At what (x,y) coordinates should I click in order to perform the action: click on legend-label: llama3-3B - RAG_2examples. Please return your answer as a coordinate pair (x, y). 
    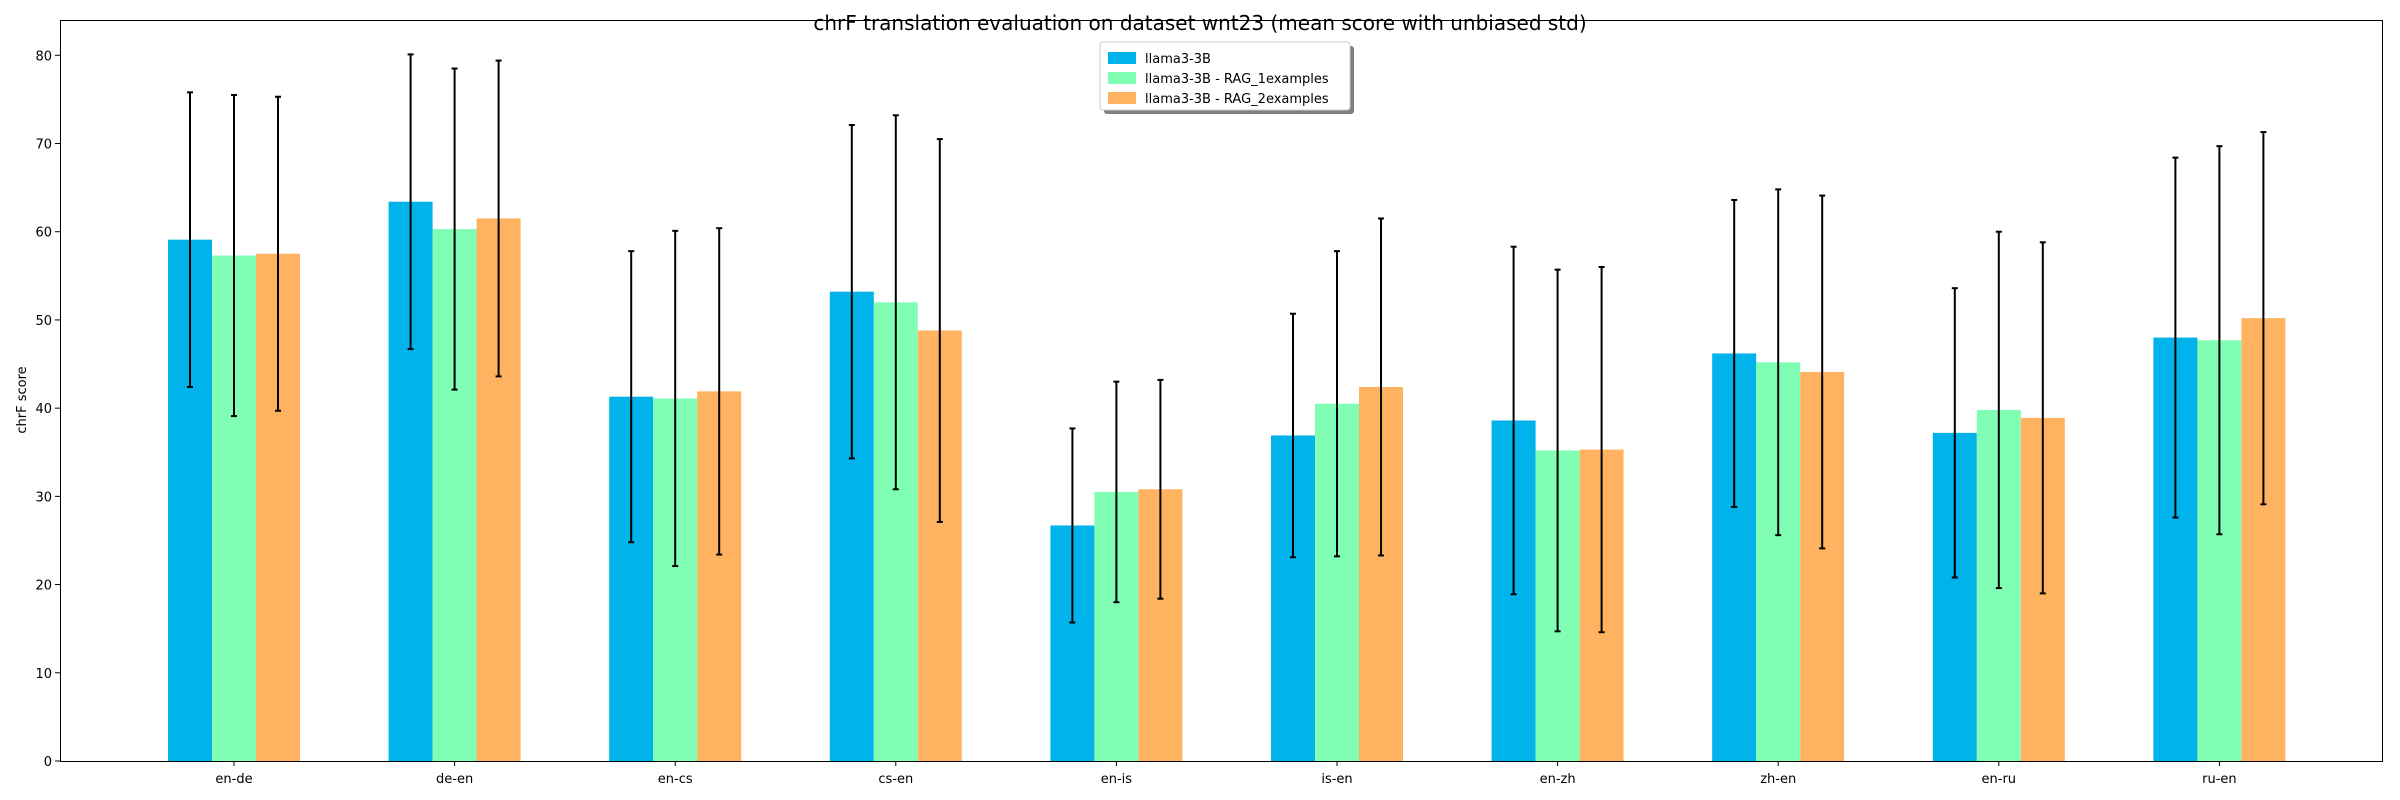
    Looking at the image, I should click on (1237, 99).